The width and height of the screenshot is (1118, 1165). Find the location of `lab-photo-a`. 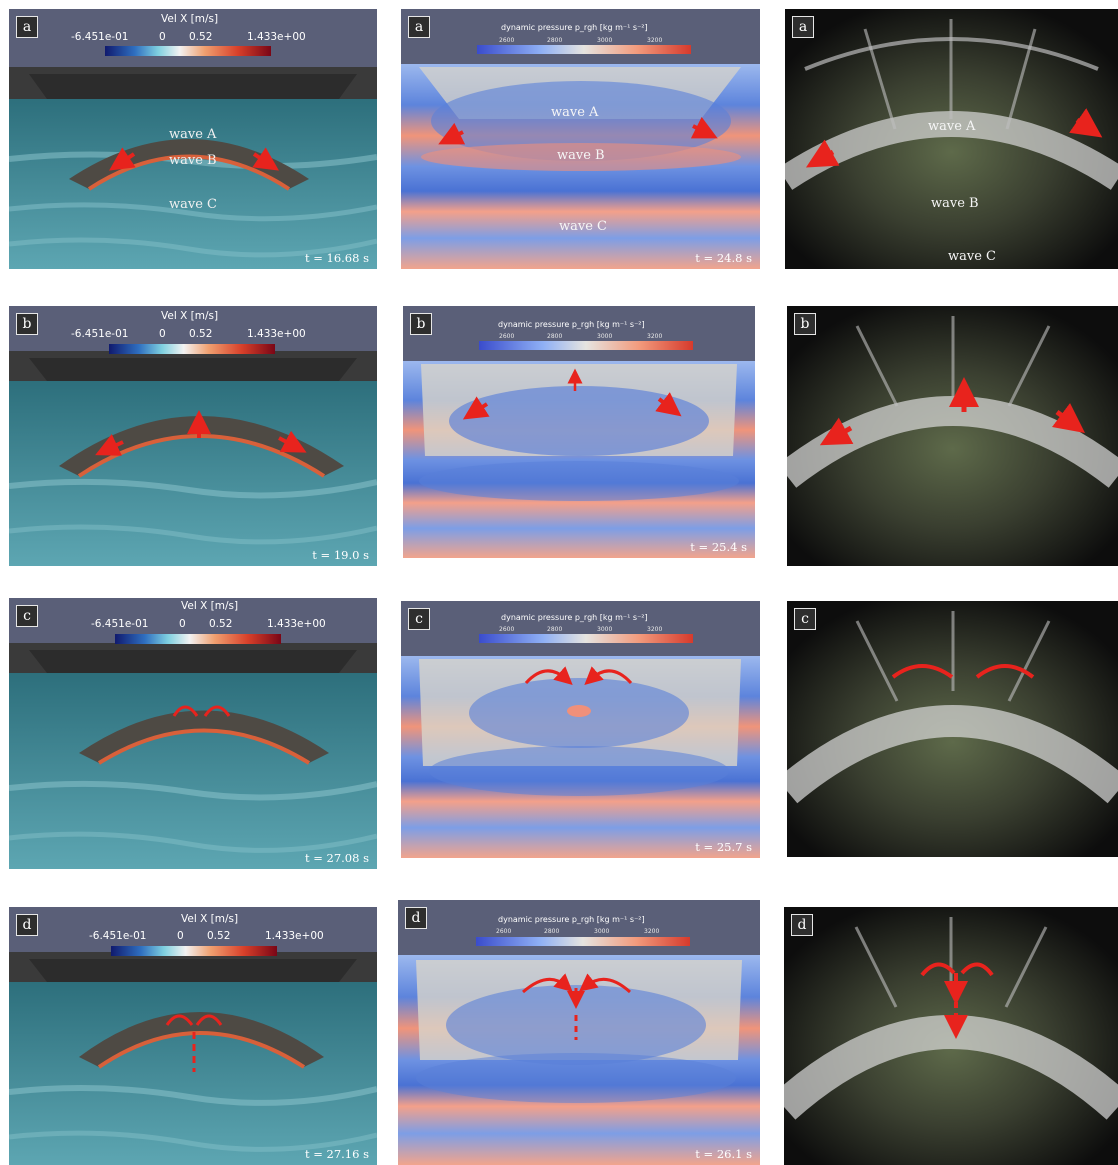

lab-photo-a is located at coordinates (951, 139).